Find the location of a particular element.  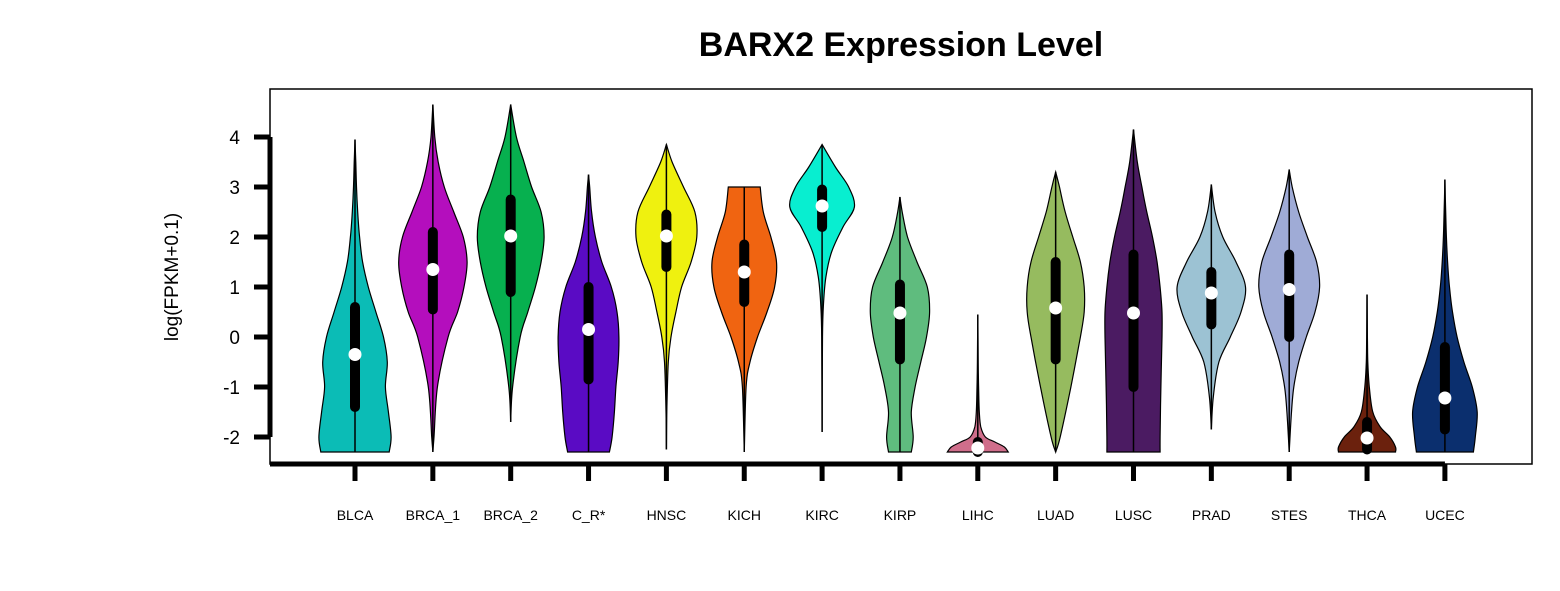

x-tick-label: KIRP is located at coordinates (900, 515).